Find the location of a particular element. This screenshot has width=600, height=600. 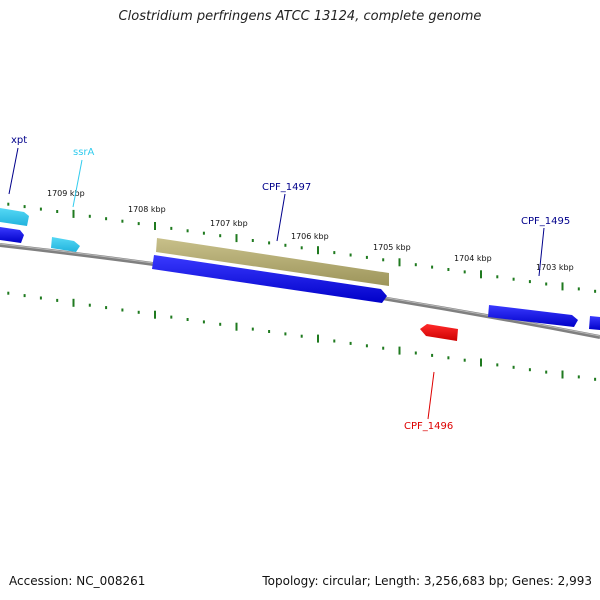

gene-label-xpt: xpt is located at coordinates (19, 140).